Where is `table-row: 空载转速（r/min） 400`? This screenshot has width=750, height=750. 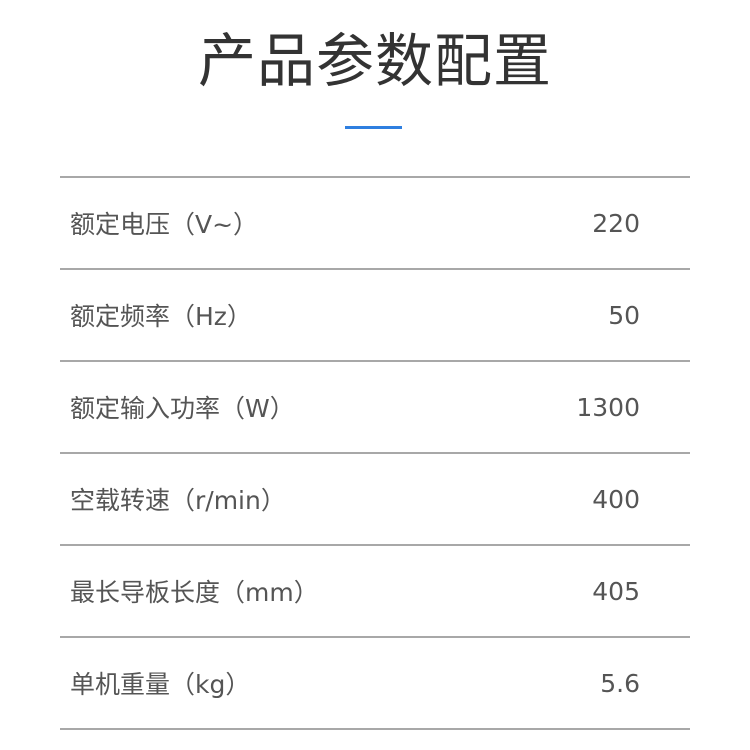 table-row: 空载转速（r/min） 400 is located at coordinates (375, 500).